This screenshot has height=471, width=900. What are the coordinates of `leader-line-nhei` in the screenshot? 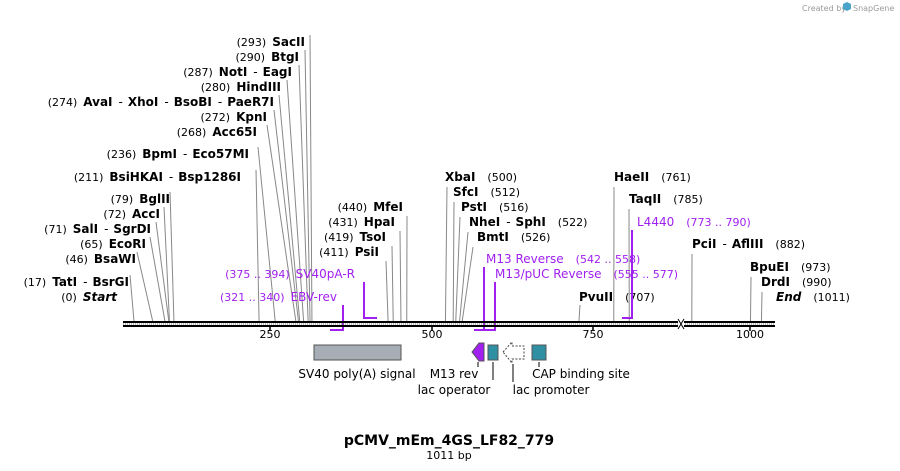 It's located at (464, 276).